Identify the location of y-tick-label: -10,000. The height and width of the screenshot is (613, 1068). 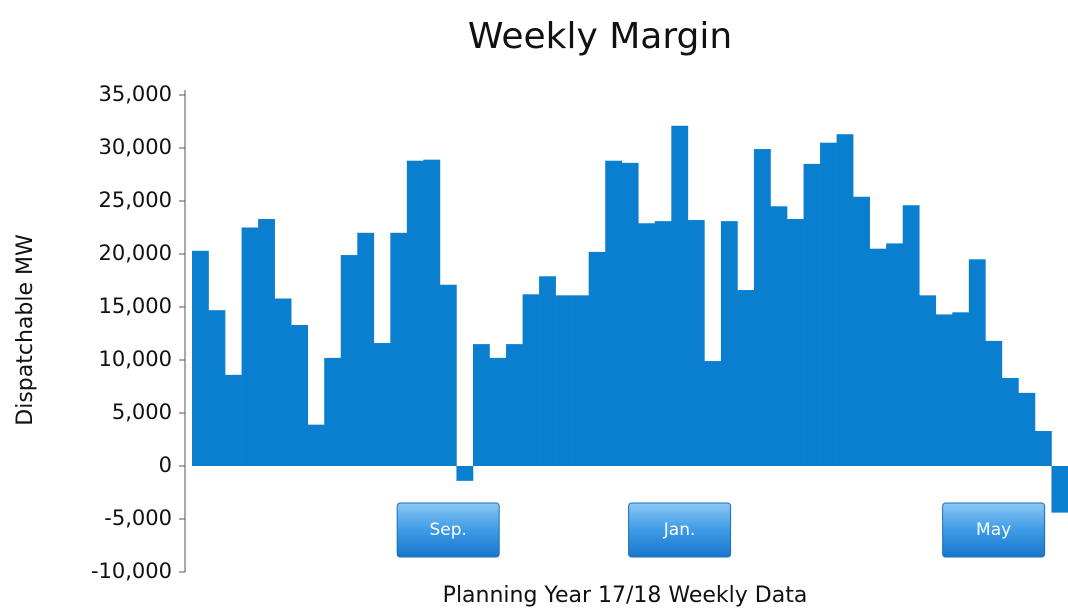
(131, 571).